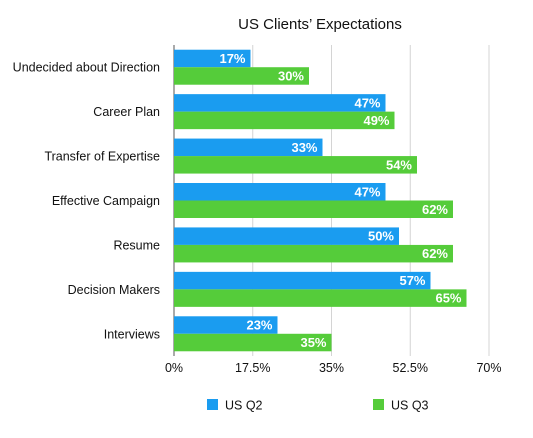 The image size is (533, 438). Describe the element at coordinates (376, 120) in the screenshot. I see `bar-value-label: 49%` at that location.